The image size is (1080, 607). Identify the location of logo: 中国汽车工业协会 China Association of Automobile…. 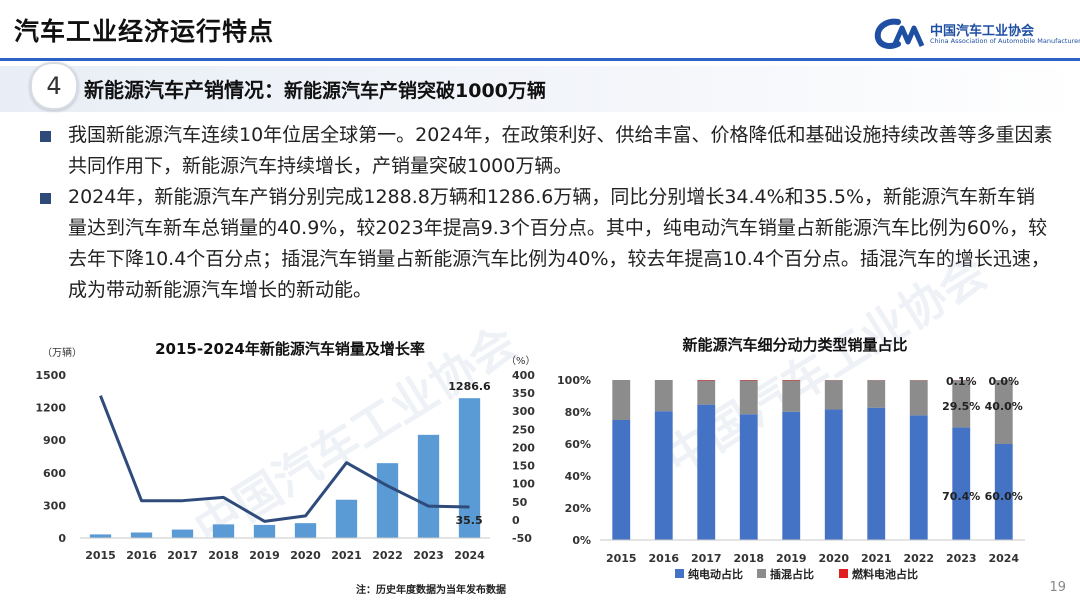
(976, 34).